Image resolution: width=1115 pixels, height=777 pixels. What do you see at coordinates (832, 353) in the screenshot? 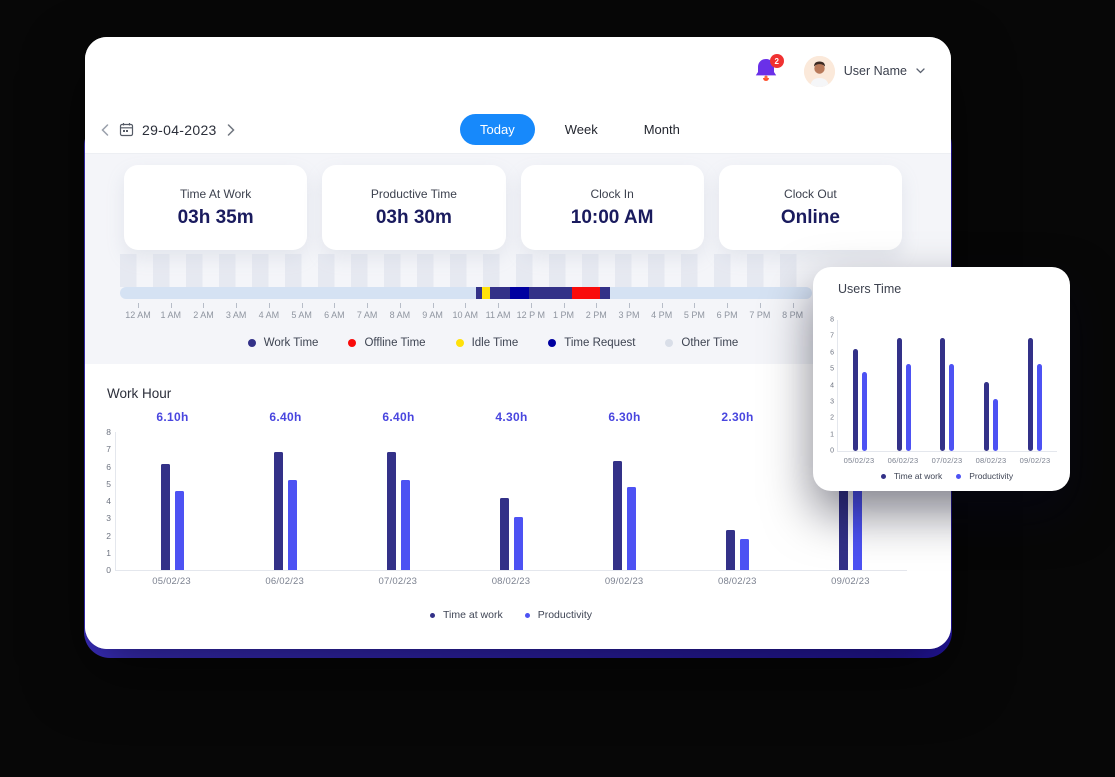
I see `y-axis-tick: 6` at bounding box center [832, 353].